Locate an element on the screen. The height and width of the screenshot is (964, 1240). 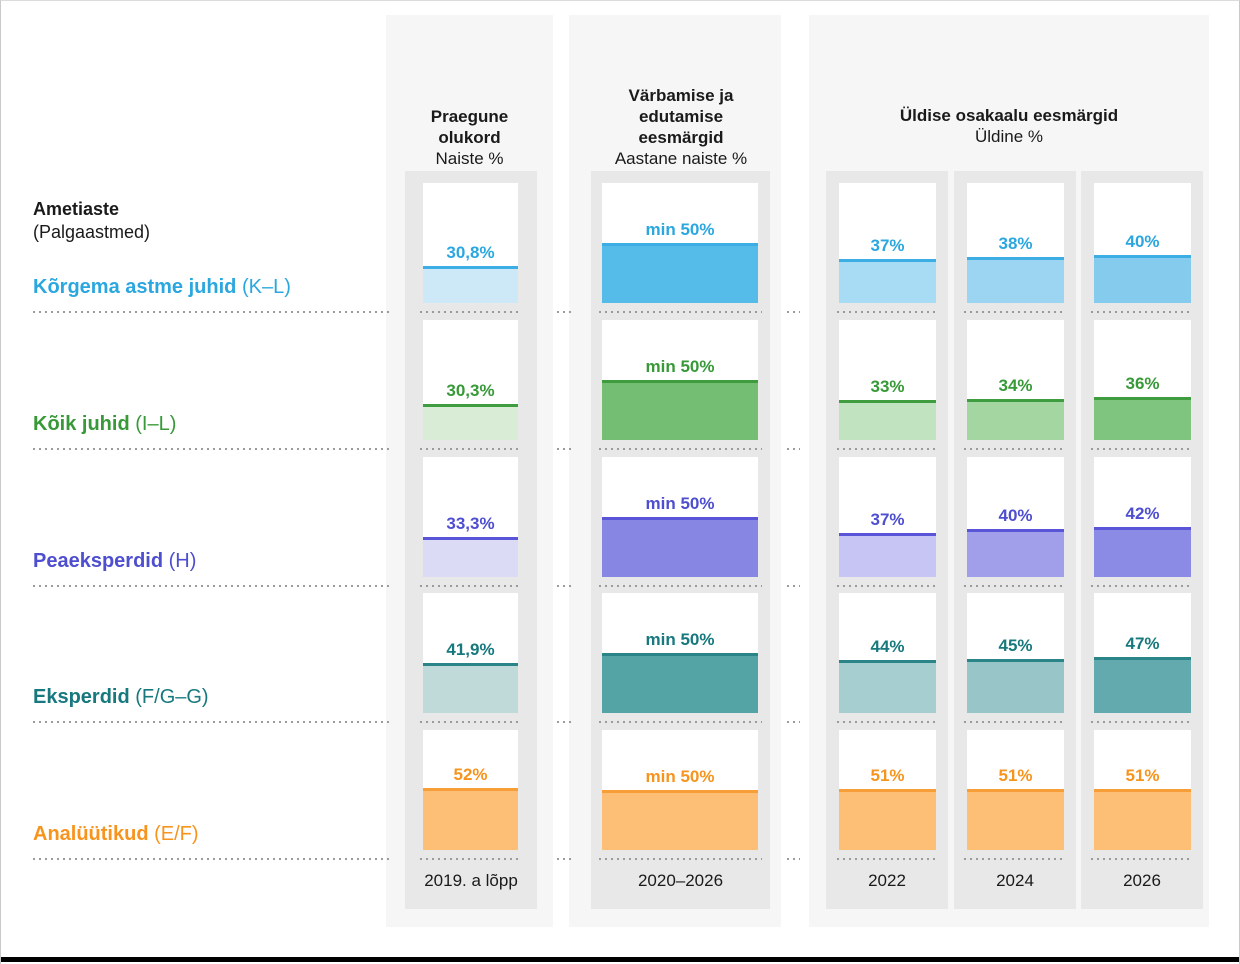
cell-current: 30,8% is located at coordinates (470, 243).